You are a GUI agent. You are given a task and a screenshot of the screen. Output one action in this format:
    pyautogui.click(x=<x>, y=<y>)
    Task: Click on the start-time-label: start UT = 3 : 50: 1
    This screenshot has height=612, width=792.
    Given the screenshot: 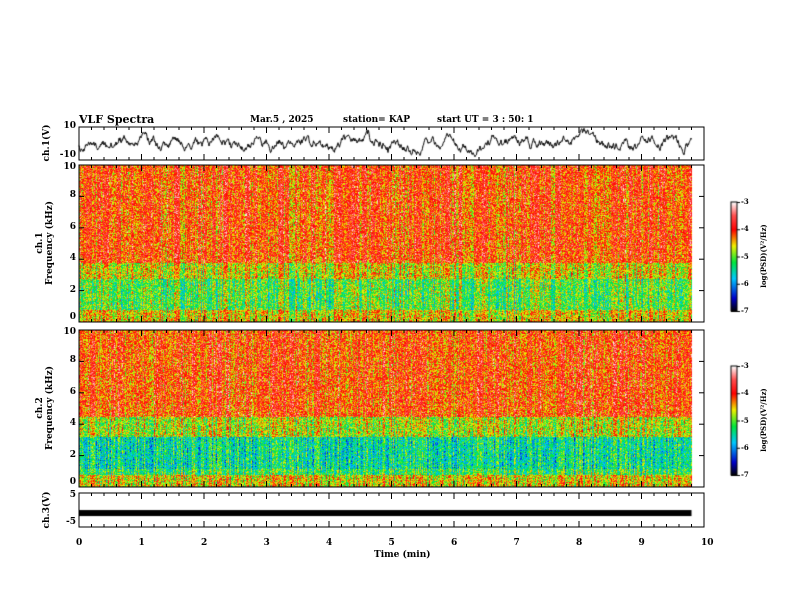 What is the action you would take?
    pyautogui.click(x=485, y=120)
    